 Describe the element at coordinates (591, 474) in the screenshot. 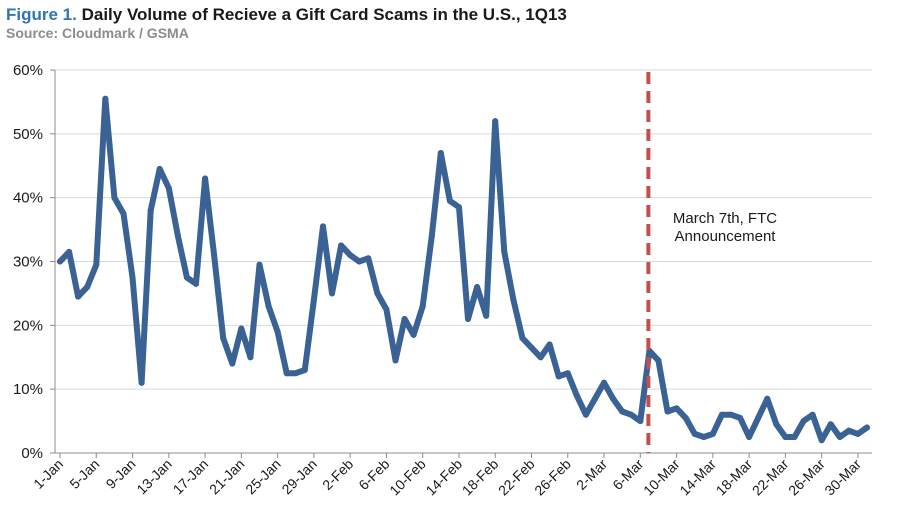

I see `x-tick-label: 2-Mar` at that location.